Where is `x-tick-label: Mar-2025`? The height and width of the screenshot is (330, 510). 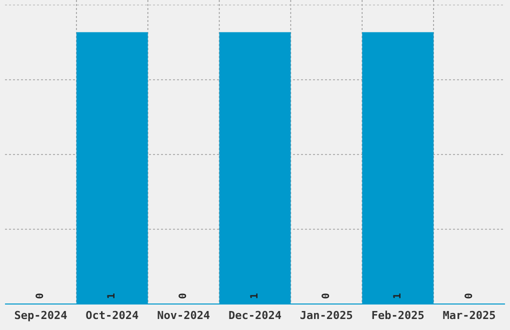
x-tick-label: Mar-2025 is located at coordinates (469, 315).